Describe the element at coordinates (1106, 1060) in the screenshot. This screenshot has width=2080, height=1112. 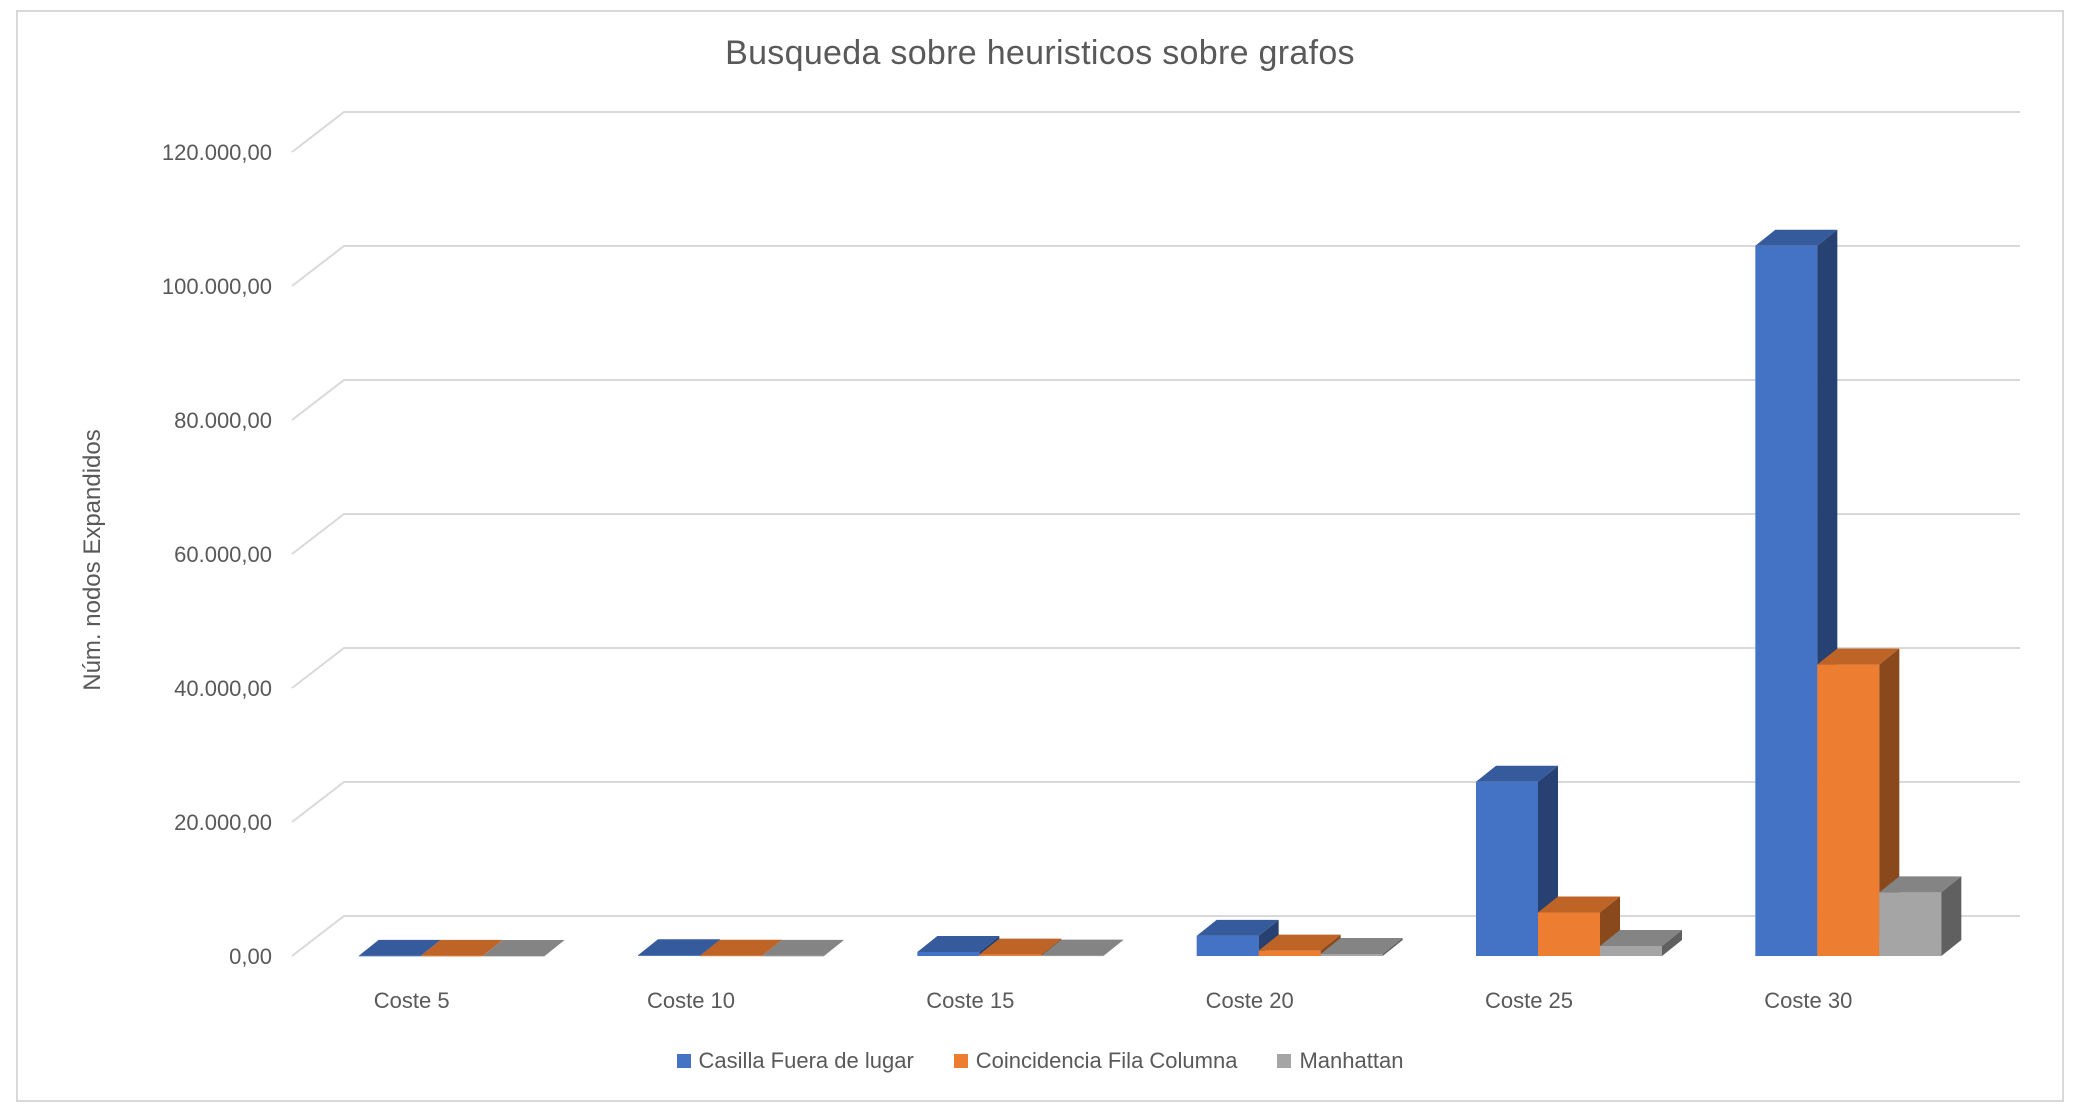
I see `legend-label-coincidencia: Coincidencia Fila Columna` at that location.